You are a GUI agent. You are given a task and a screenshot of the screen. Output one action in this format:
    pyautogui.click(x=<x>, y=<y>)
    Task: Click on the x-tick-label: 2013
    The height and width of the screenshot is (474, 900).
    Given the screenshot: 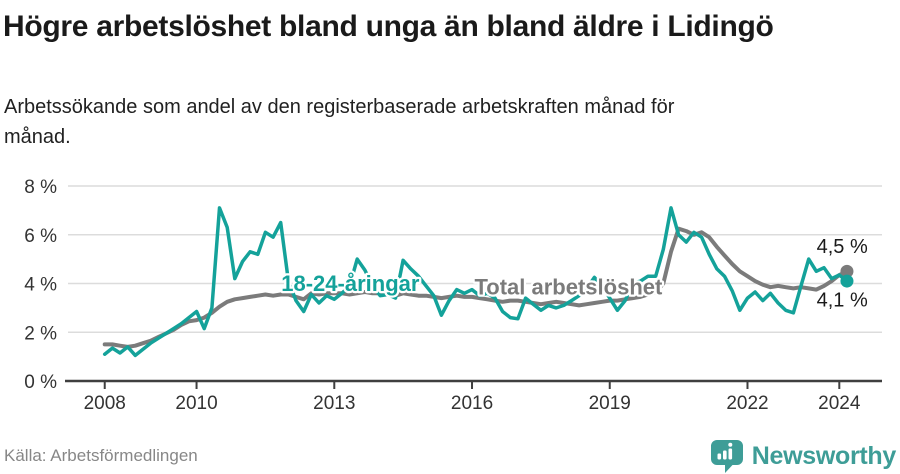 What is the action you would take?
    pyautogui.click(x=334, y=403)
    